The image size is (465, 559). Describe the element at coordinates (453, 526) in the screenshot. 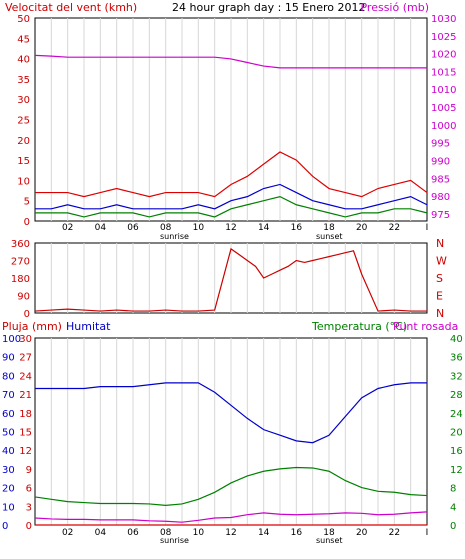

I see `temperature-y-tick-label: 0` at that location.